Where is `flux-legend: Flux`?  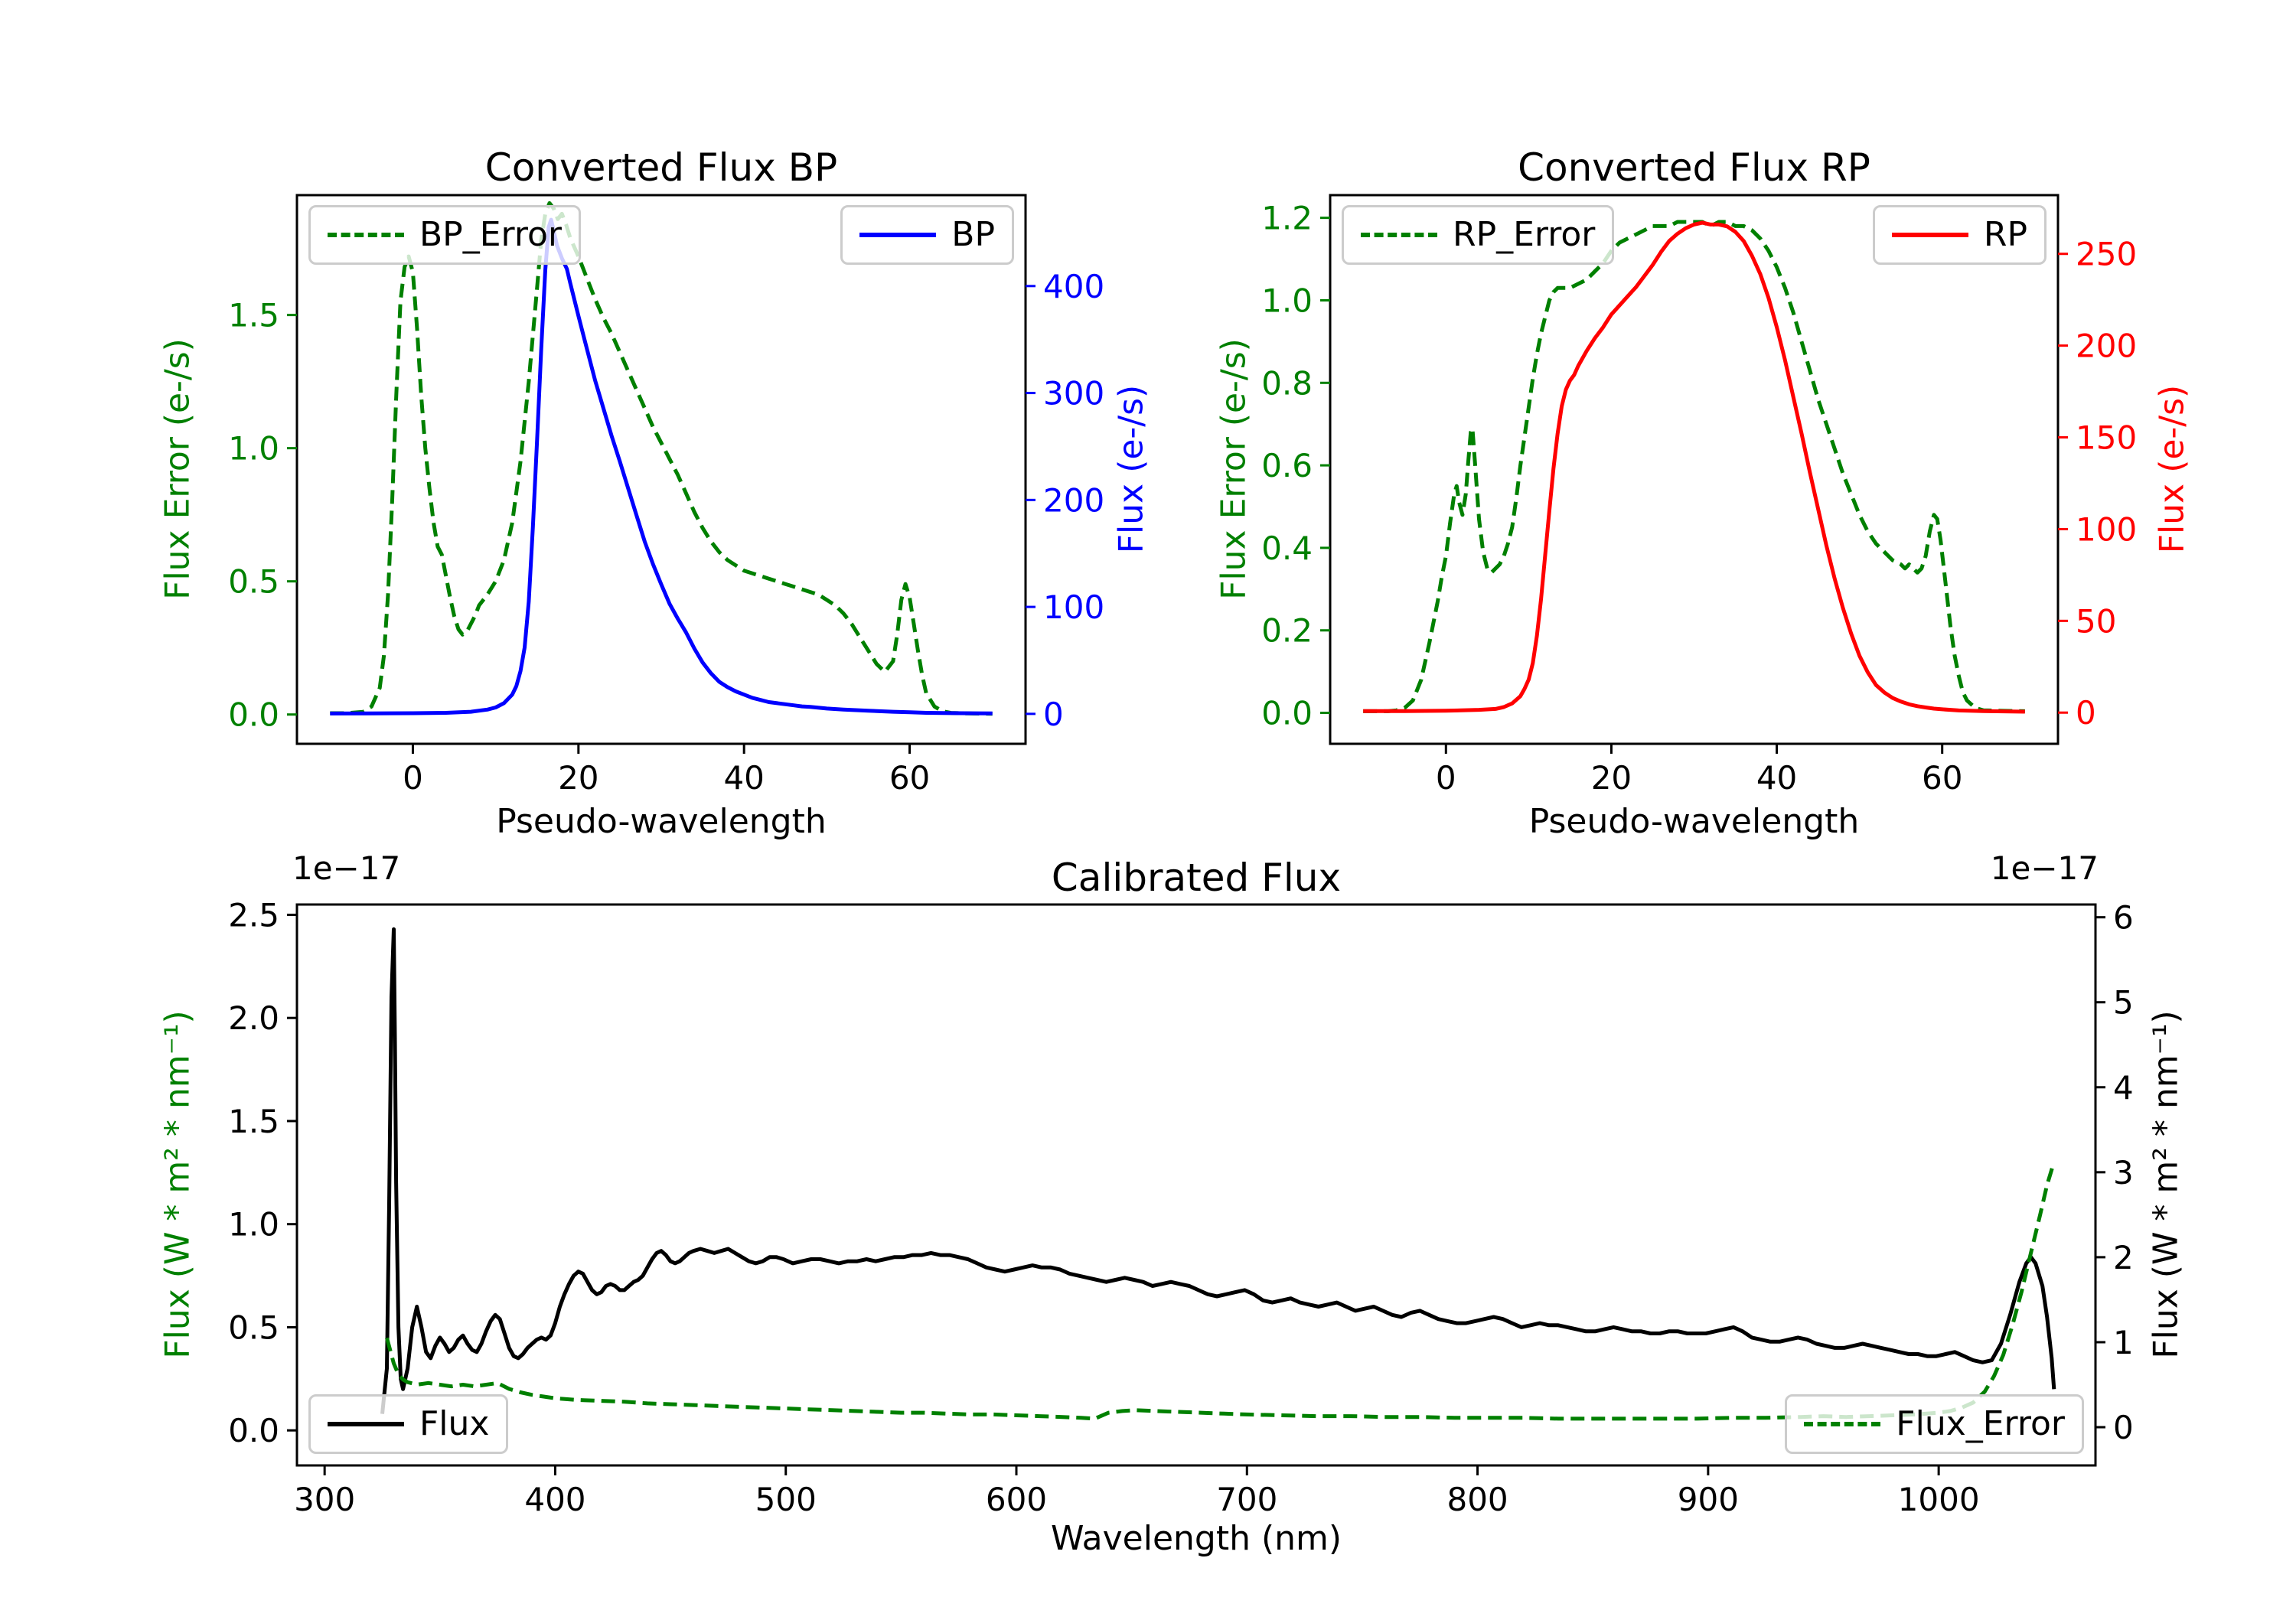
flux-legend: Flux is located at coordinates (408, 1424).